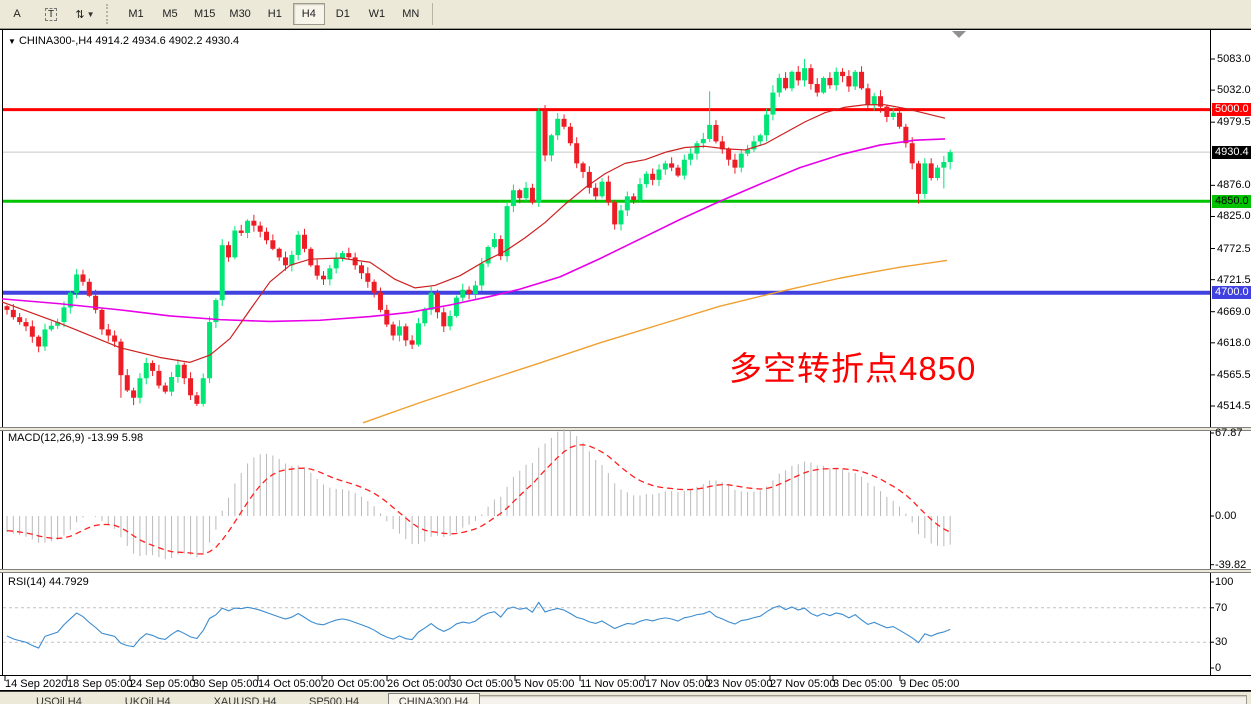  I want to click on date-tick: 18 Sep 05:00, so click(100, 684).